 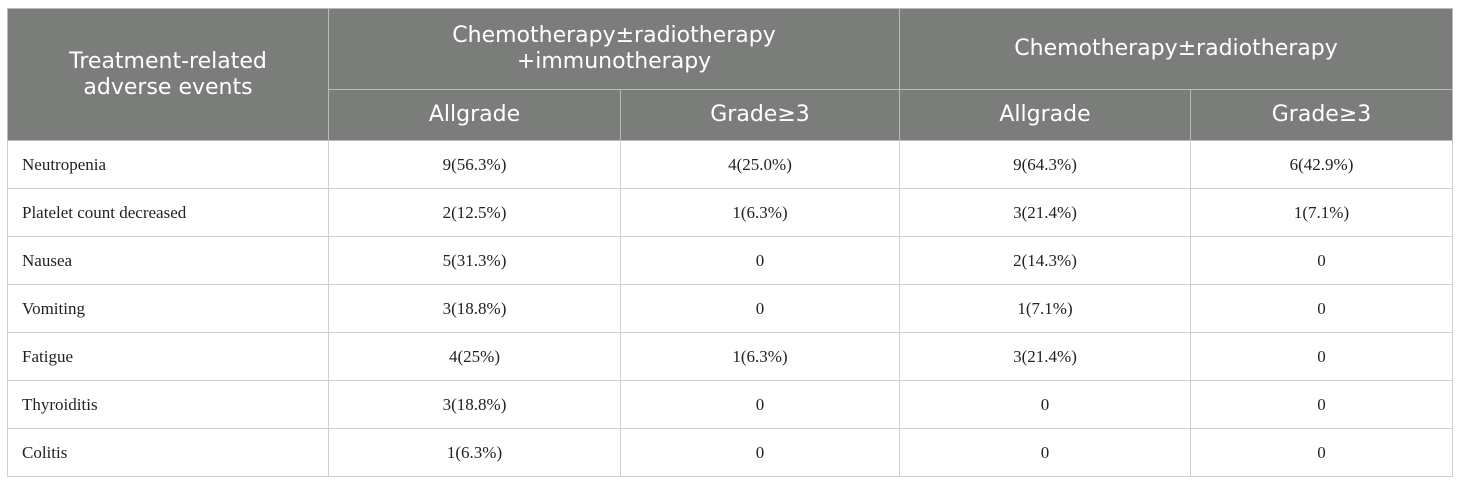 I want to click on table-row: Thyroiditis 3(18.8%) 0 0 0, so click(x=730, y=404).